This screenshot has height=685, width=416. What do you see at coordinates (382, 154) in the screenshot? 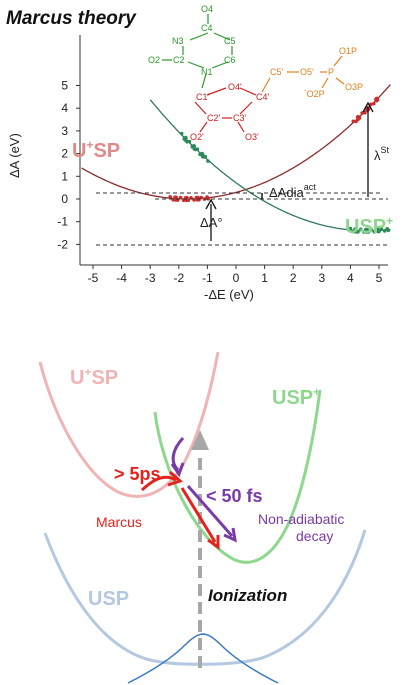
I see `lambda-label: λSt` at bounding box center [382, 154].